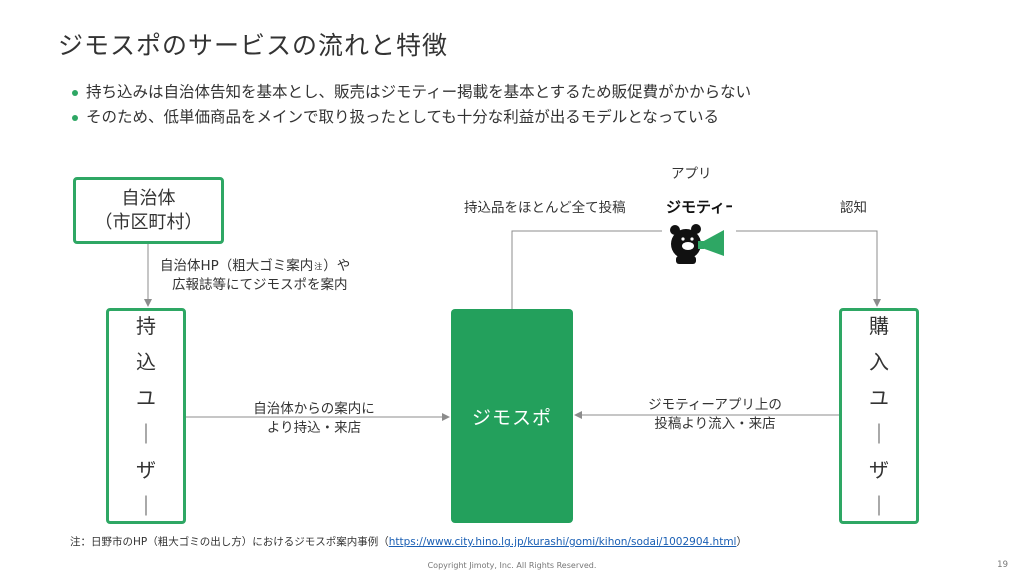 Image resolution: width=1024 pixels, height=576 pixels. Describe the element at coordinates (146, 326) in the screenshot. I see `bring-in-user-char: 持` at that location.